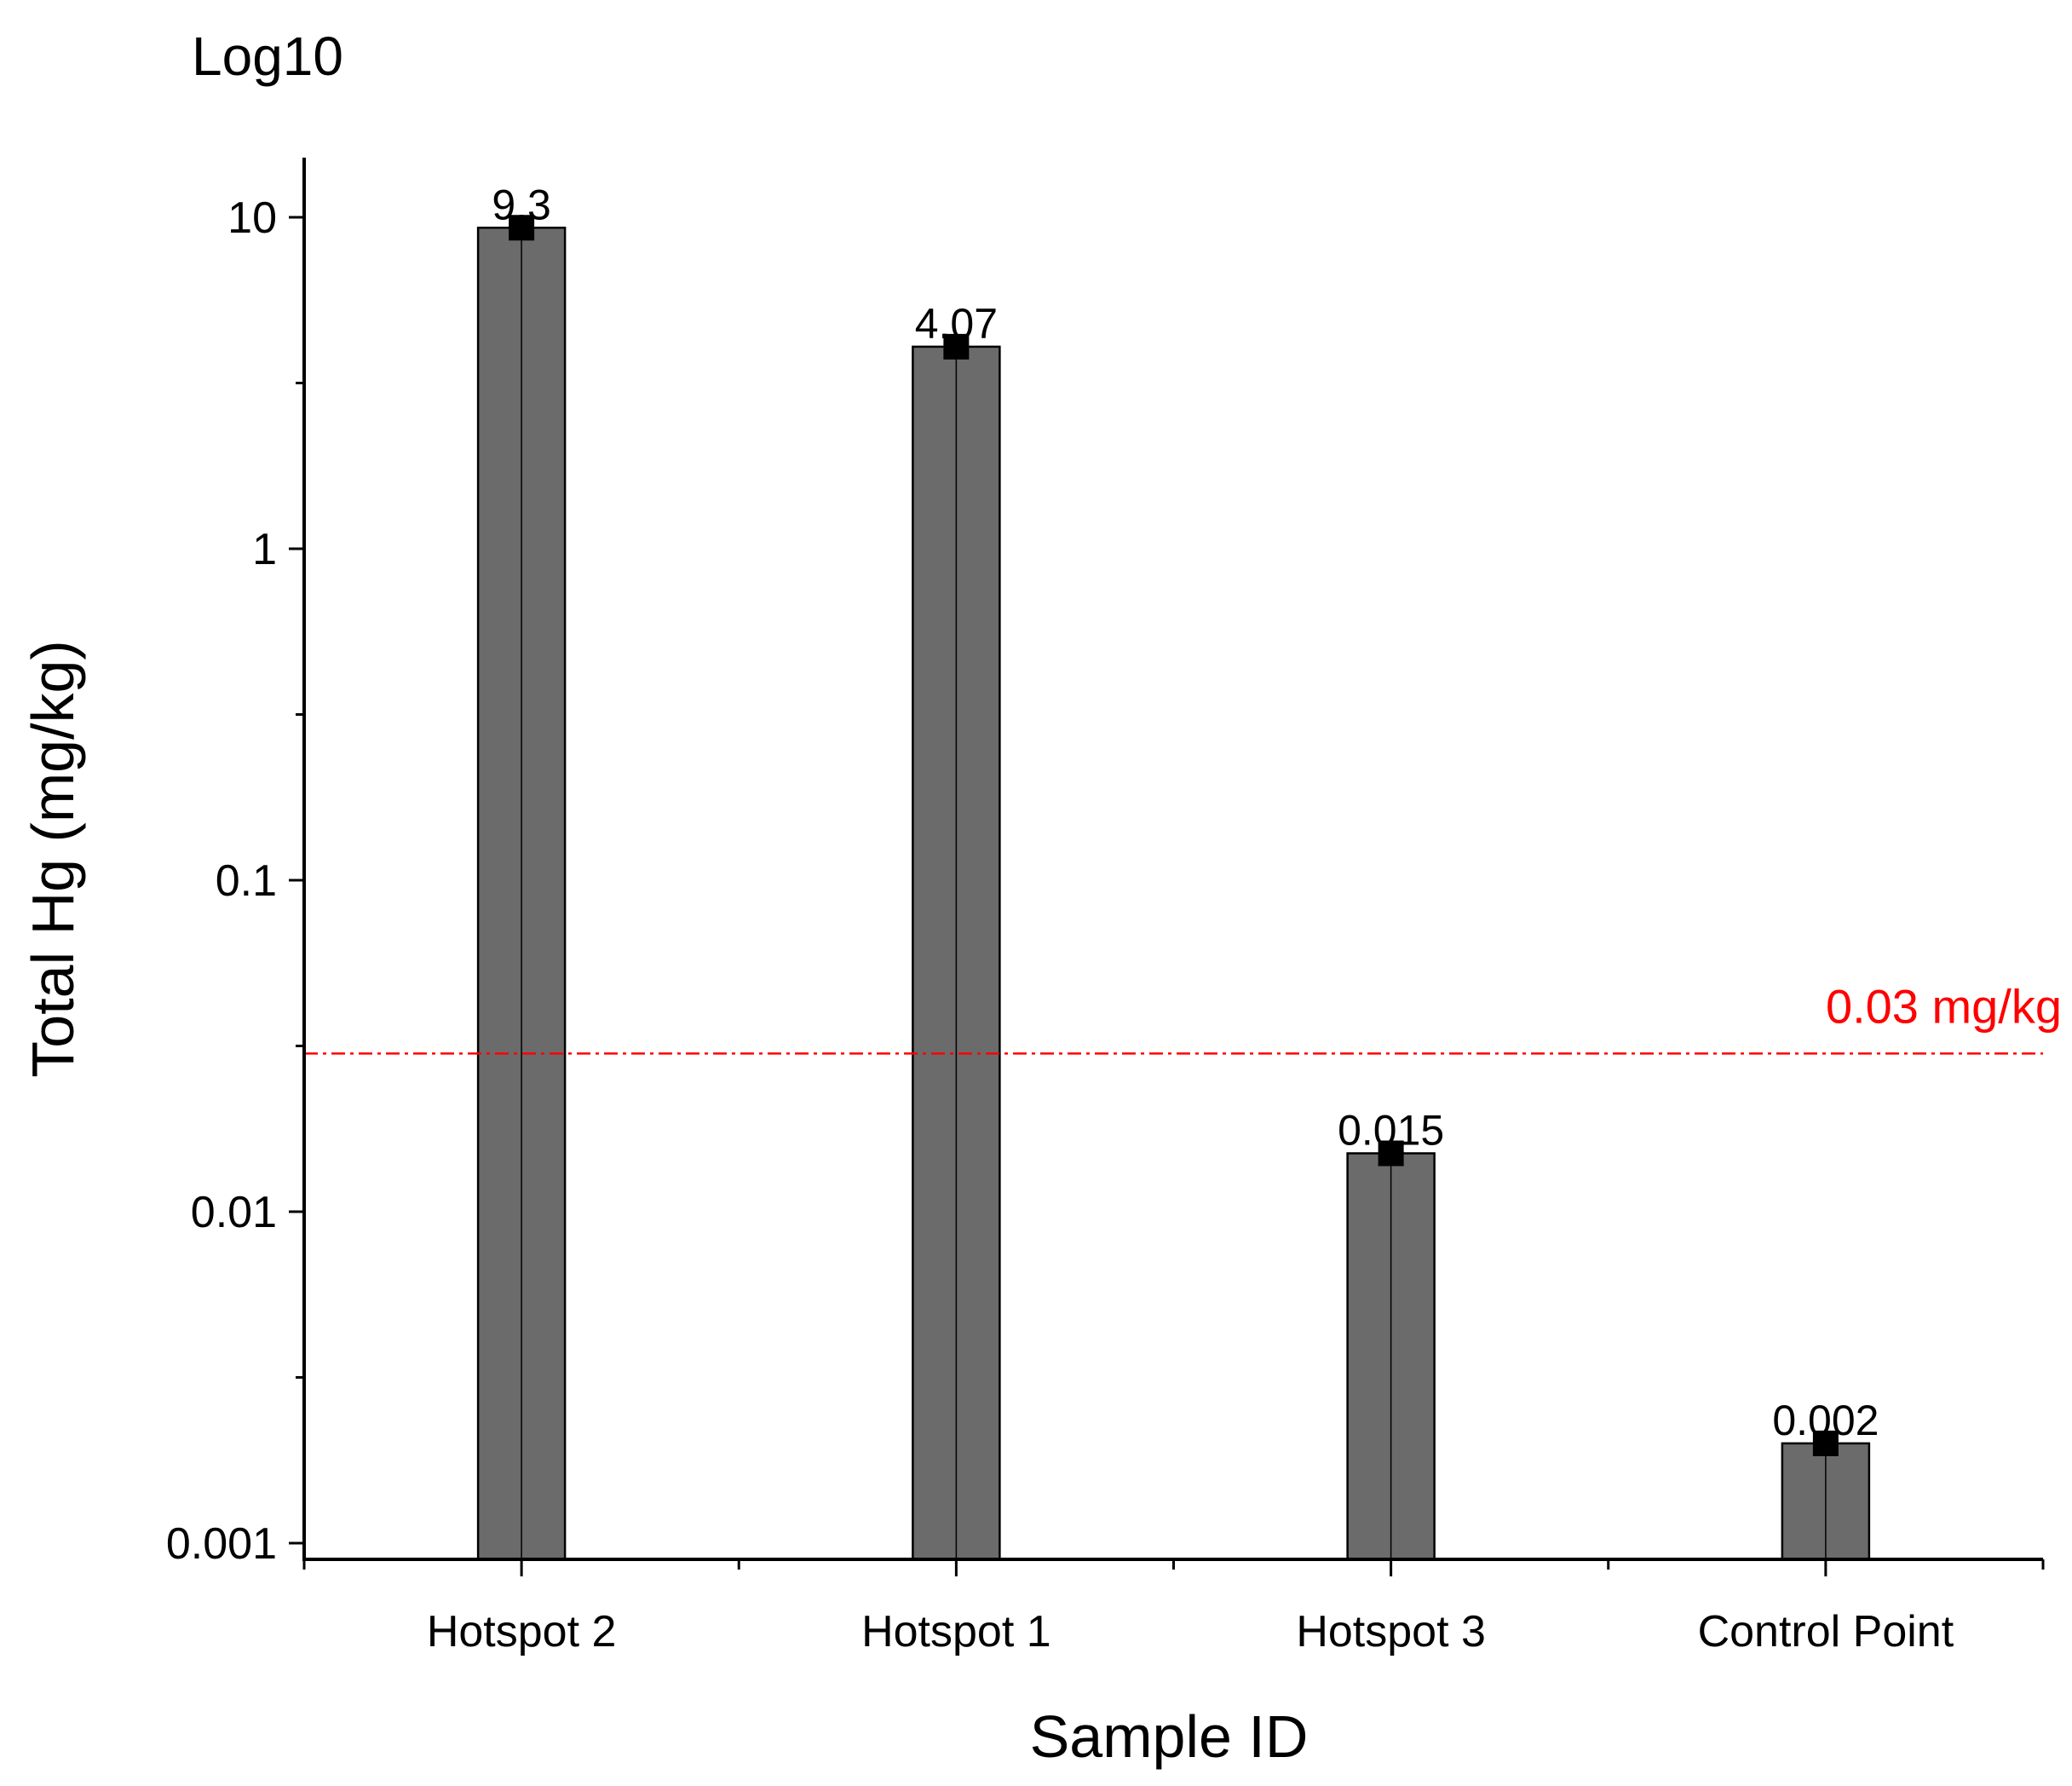 The height and width of the screenshot is (1786, 2072). What do you see at coordinates (246, 881) in the screenshot?
I see `y-tick-label: 0.1` at bounding box center [246, 881].